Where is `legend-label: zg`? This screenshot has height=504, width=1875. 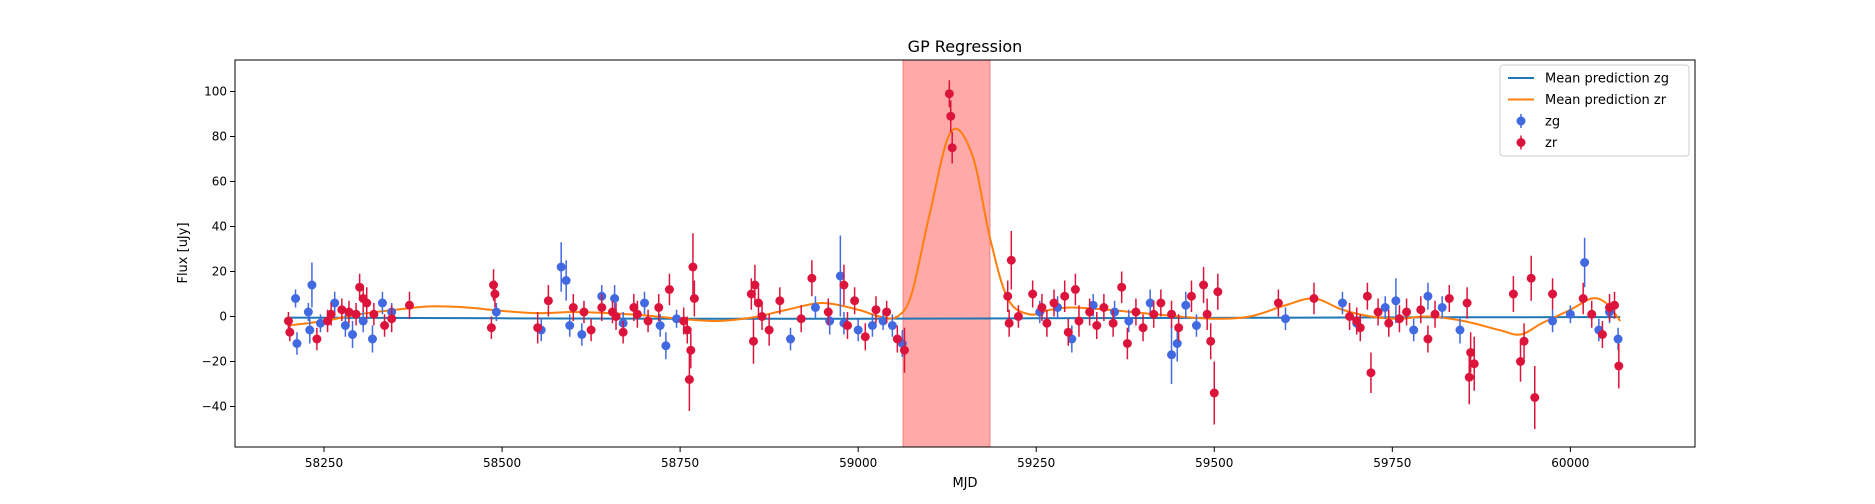
legend-label: zg is located at coordinates (1552, 122).